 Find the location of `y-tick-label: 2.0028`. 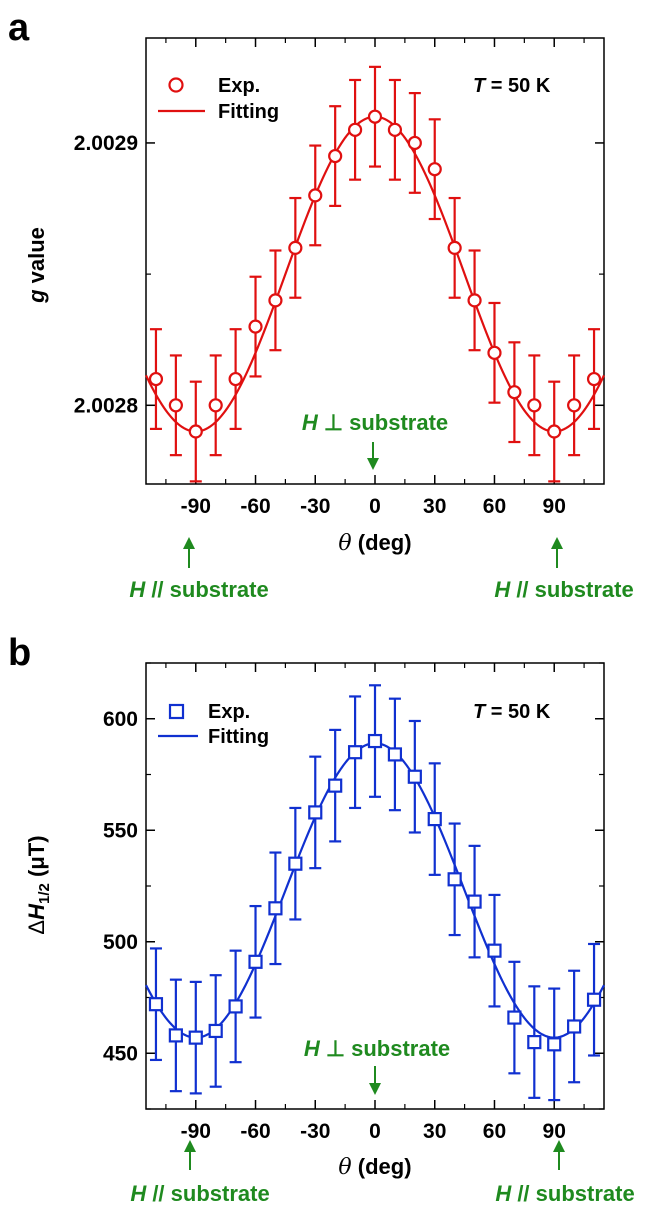

y-tick-label: 2.0028 is located at coordinates (106, 405).